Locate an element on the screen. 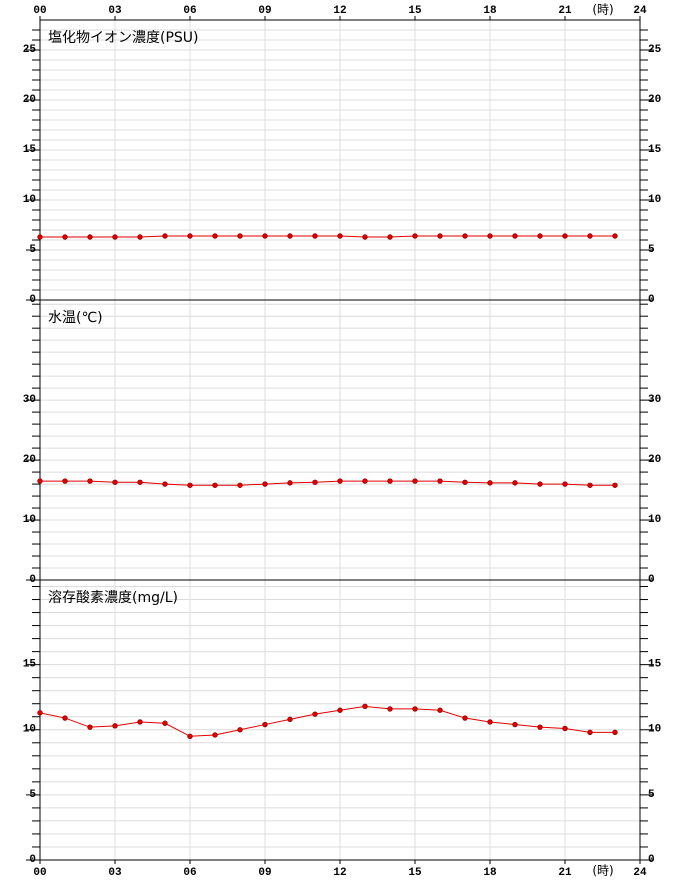  x-unit-label: (時) is located at coordinates (602, 10).